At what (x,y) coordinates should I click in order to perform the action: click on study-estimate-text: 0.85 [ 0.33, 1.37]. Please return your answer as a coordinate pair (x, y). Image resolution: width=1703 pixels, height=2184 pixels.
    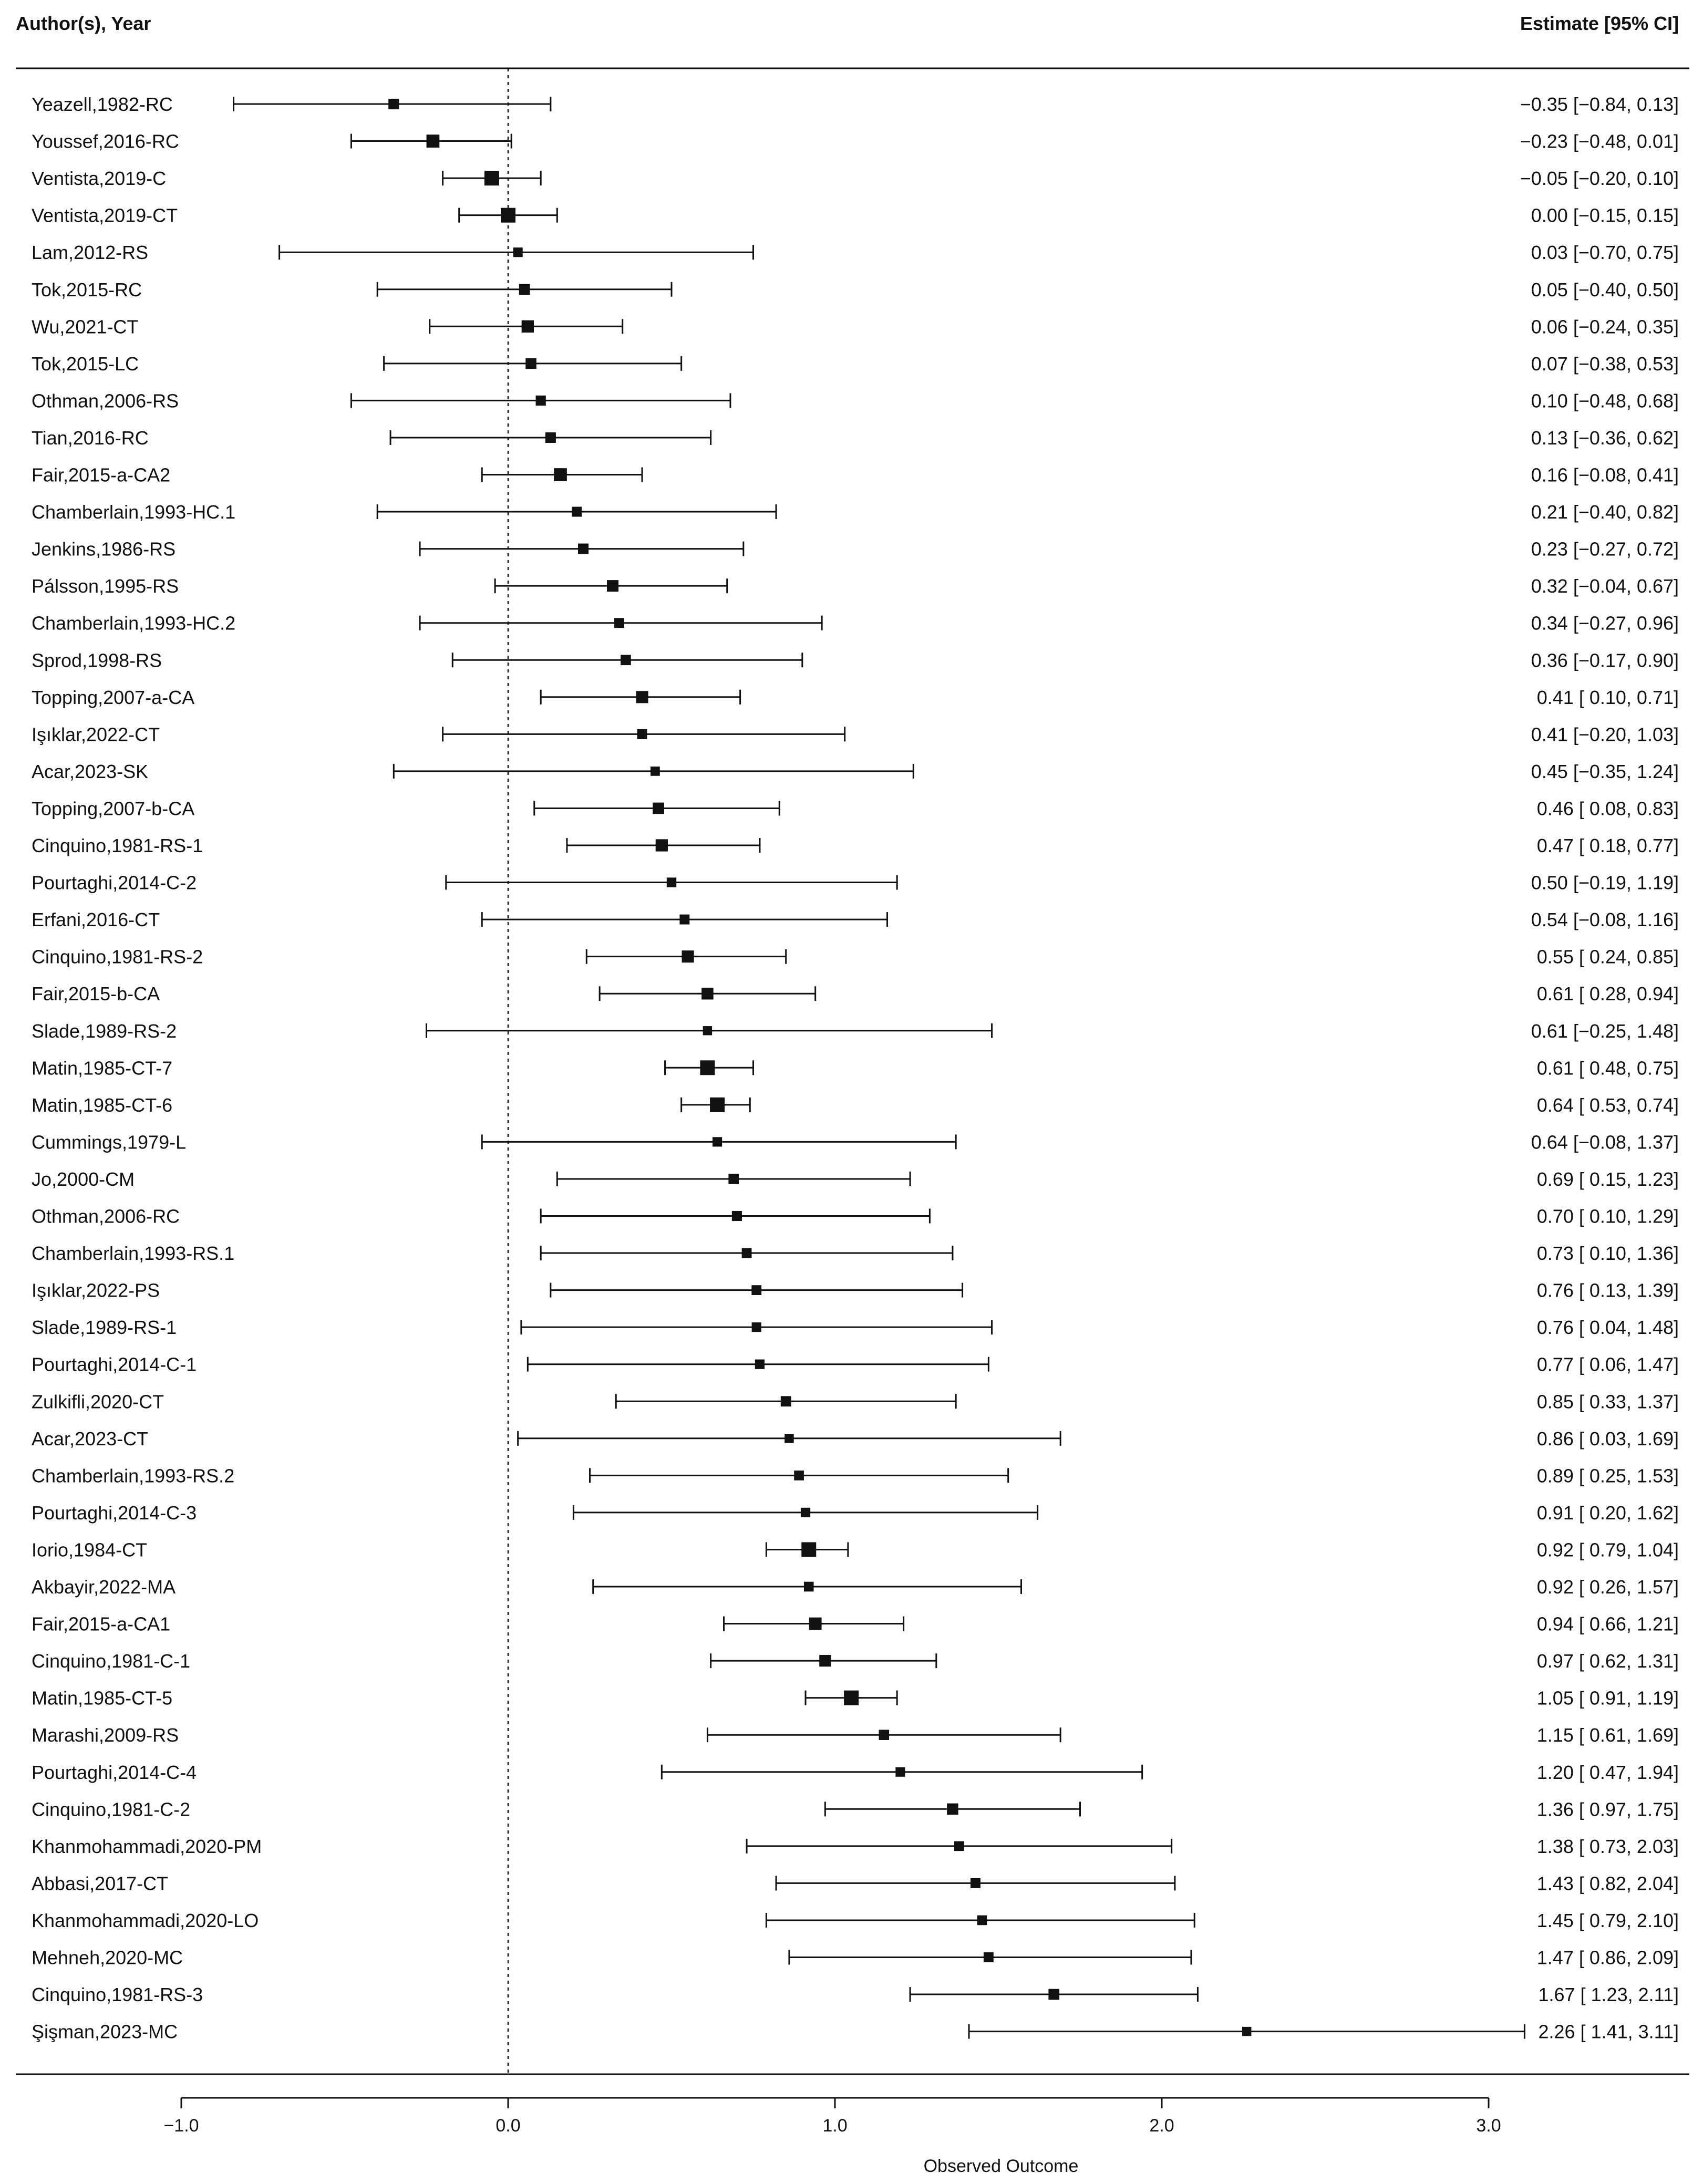
    Looking at the image, I should click on (1608, 1401).